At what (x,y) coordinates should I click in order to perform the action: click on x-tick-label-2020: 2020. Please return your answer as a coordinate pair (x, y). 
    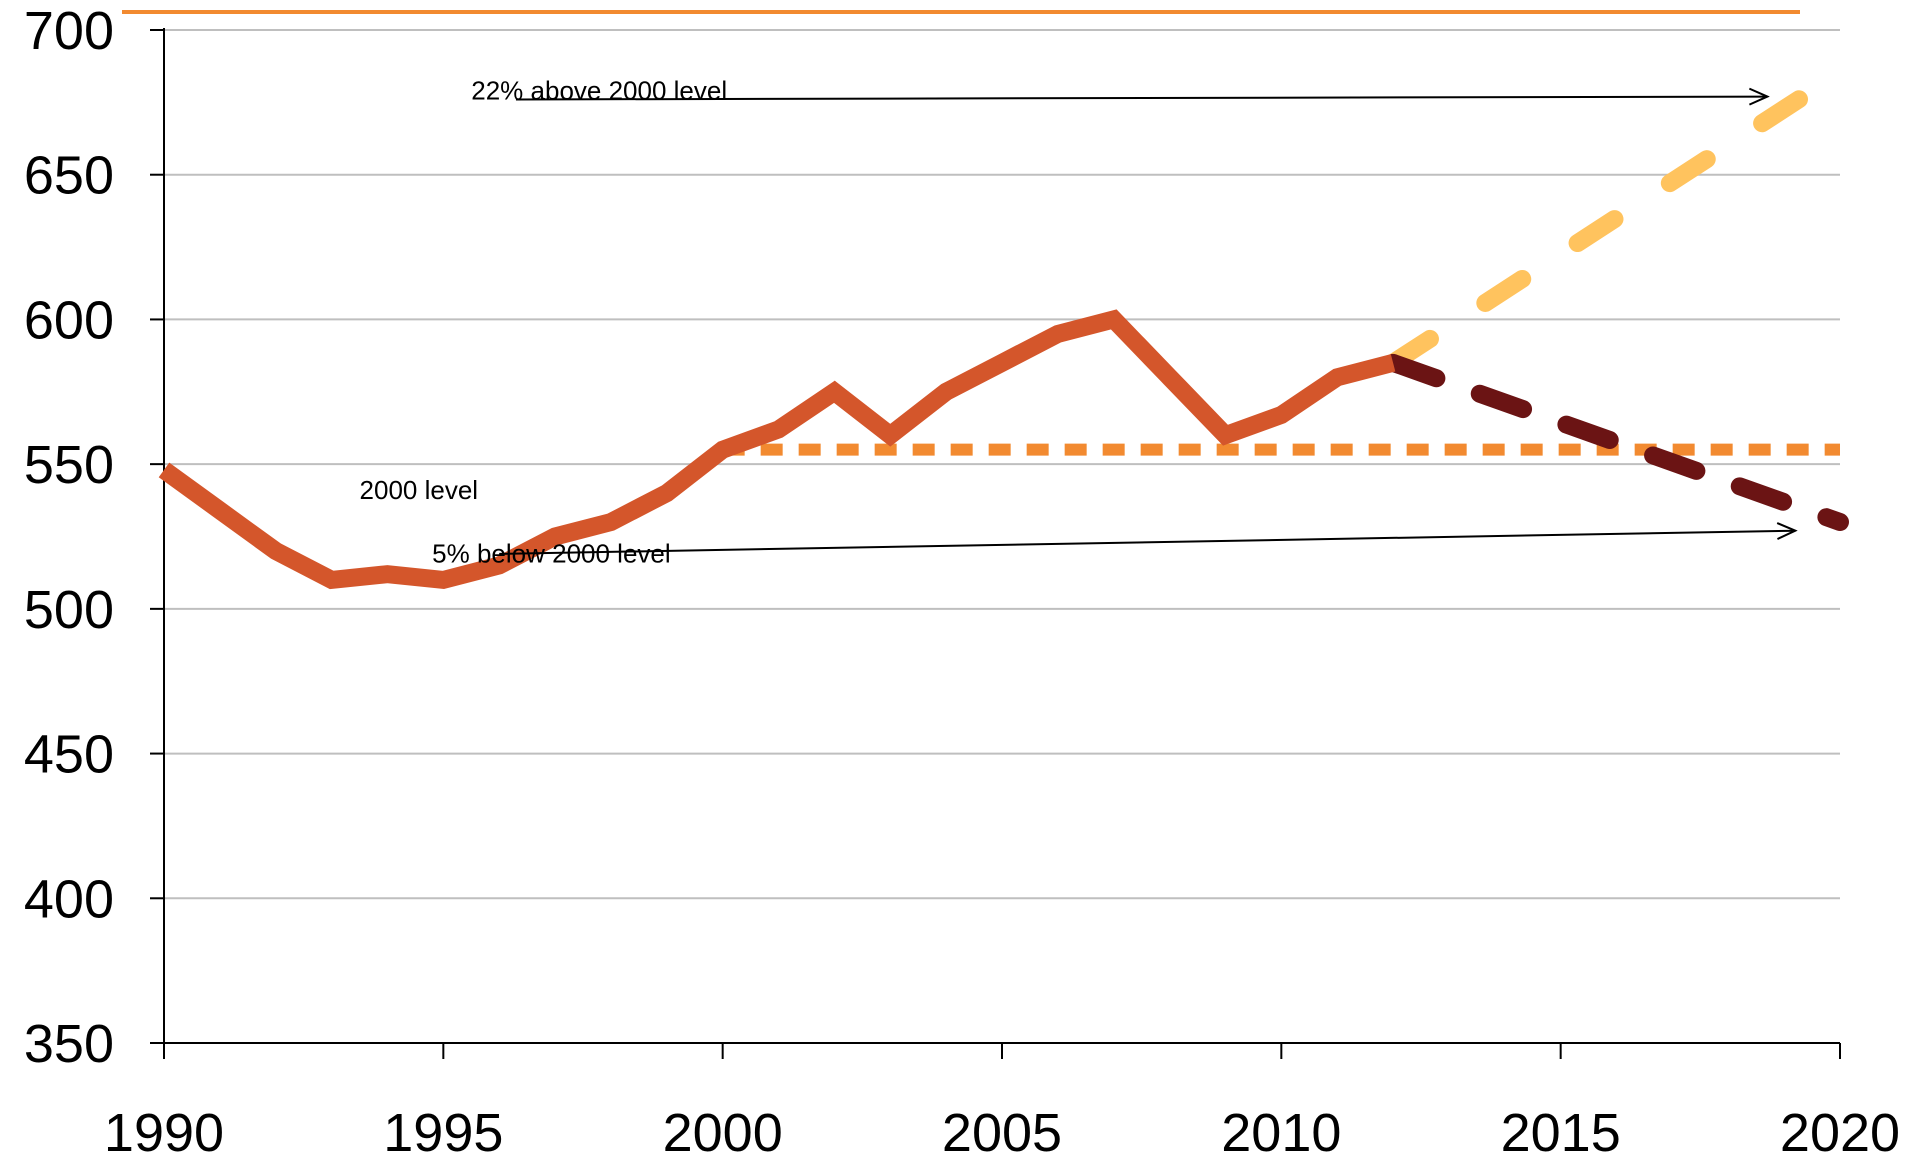
    Looking at the image, I should click on (1840, 1130).